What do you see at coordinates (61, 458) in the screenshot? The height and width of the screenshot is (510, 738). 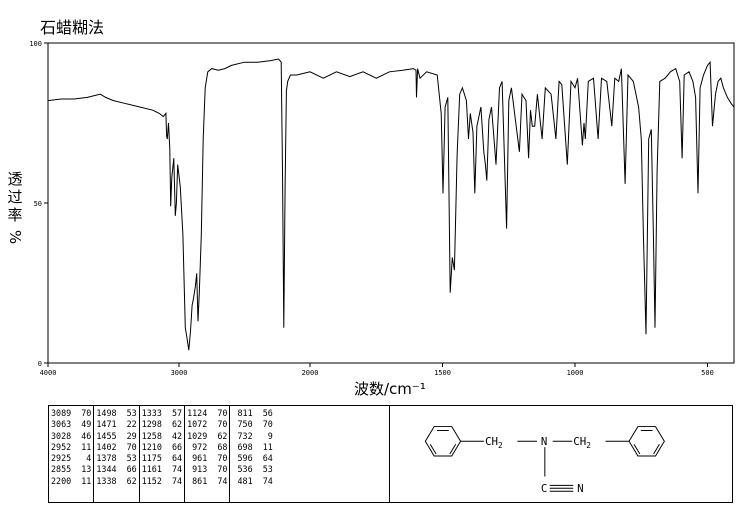 I see `peak-wavenumber: 2925` at bounding box center [61, 458].